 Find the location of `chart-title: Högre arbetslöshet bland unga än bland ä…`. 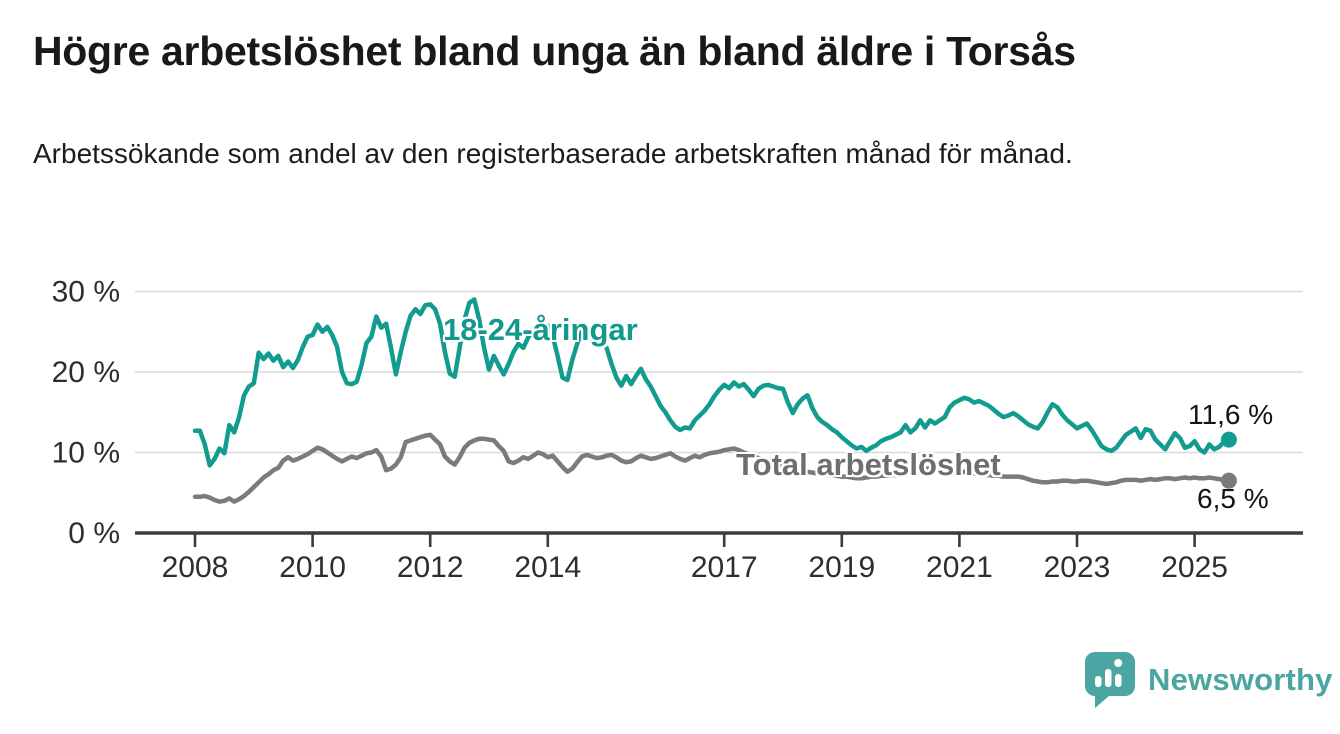

chart-title: Högre arbetslöshet bland unga än bland ä… is located at coordinates (554, 51).